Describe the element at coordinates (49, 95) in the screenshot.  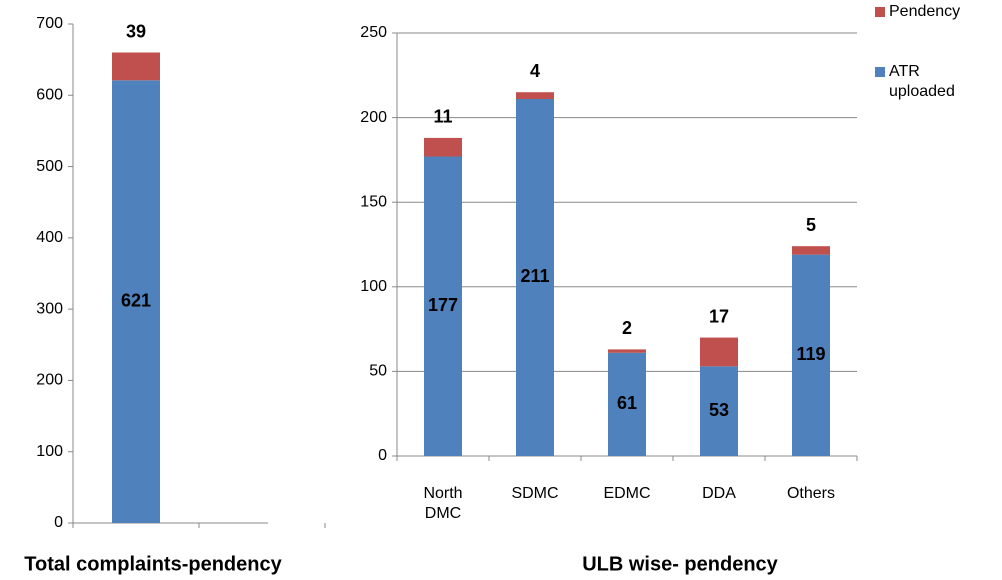
I see `y-tick-label: 600` at that location.